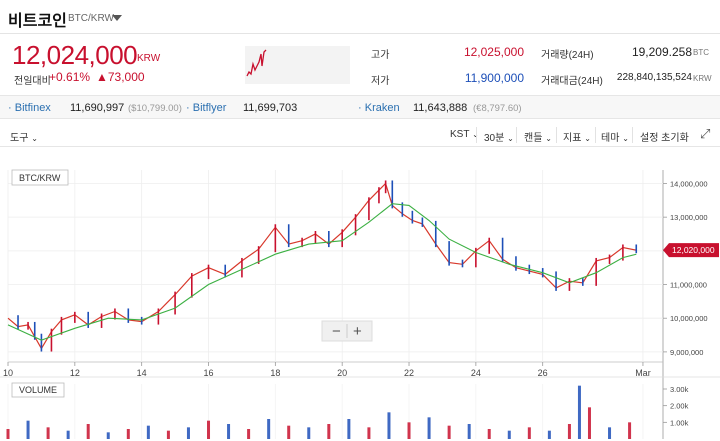 The width and height of the screenshot is (720, 441). Describe the element at coordinates (29, 108) in the screenshot. I see `exchange-name-bitfinex: · Bitfinex` at that location.